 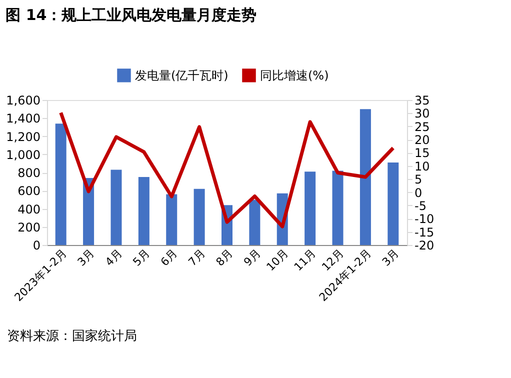 What do you see at coordinates (225, 257) in the screenshot?
I see `x-tick-label: 8月` at bounding box center [225, 257].